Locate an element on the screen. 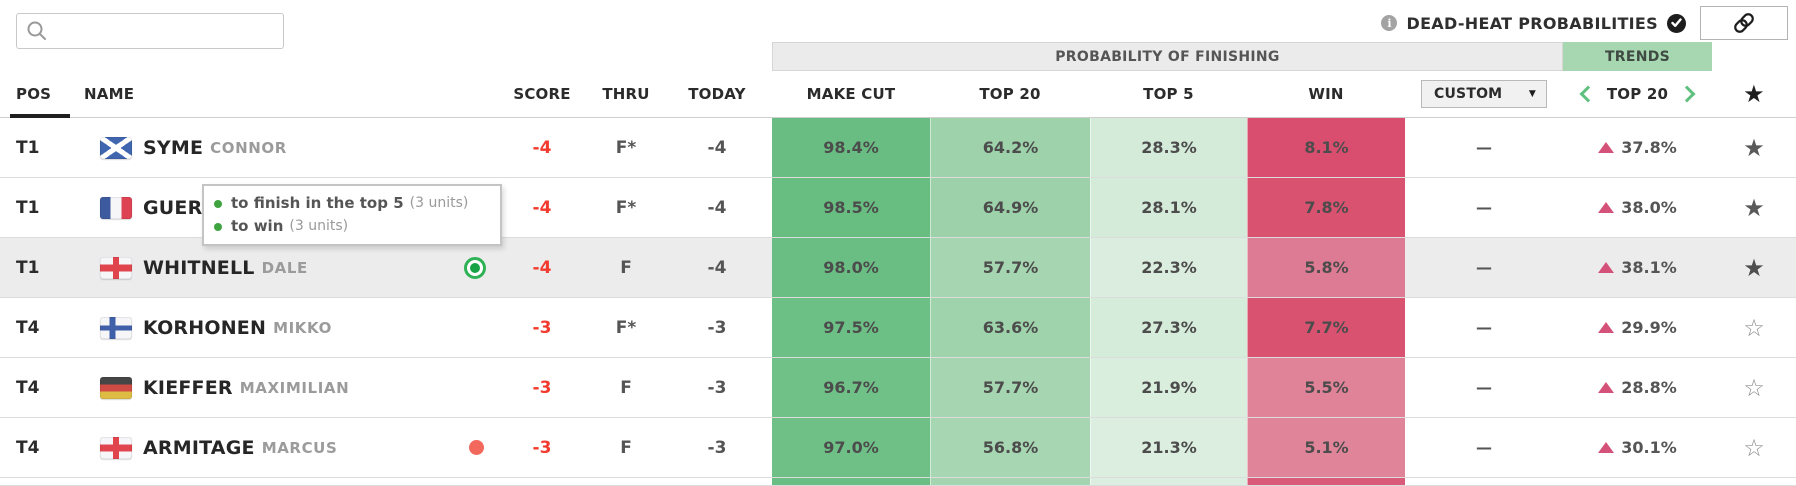 The height and width of the screenshot is (486, 1796). top20-cell is located at coordinates (1010, 481).